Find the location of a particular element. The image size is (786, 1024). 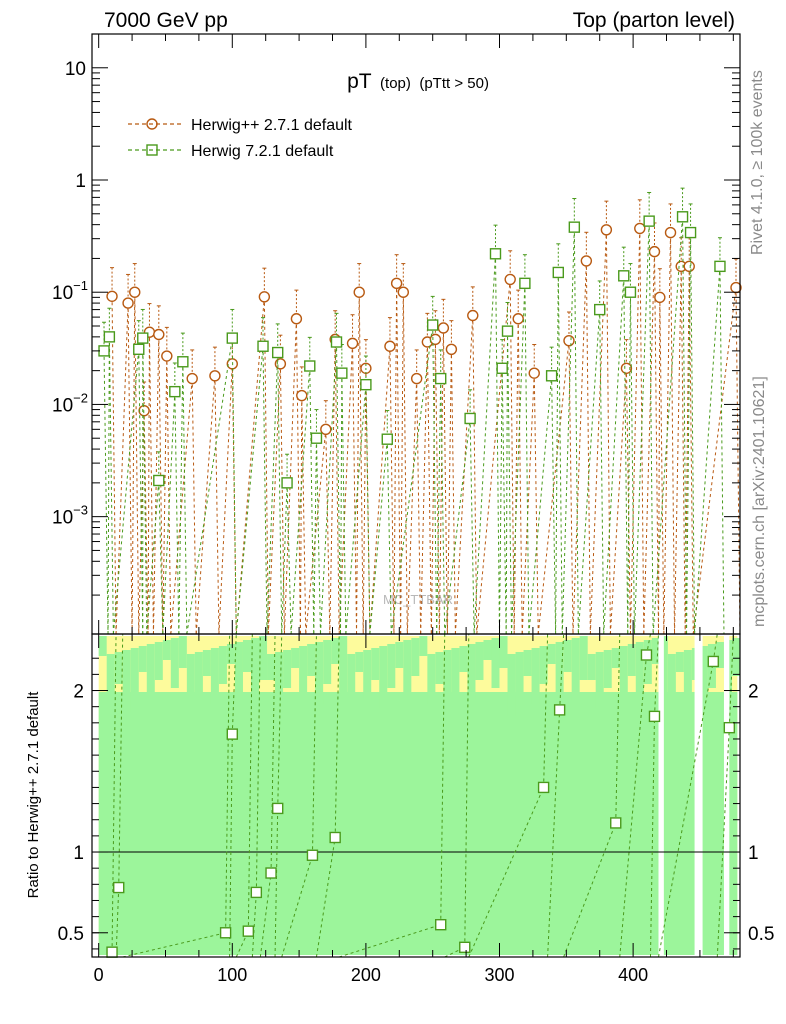

y-tick-label: 10⁻¹ is located at coordinates (70, 291).